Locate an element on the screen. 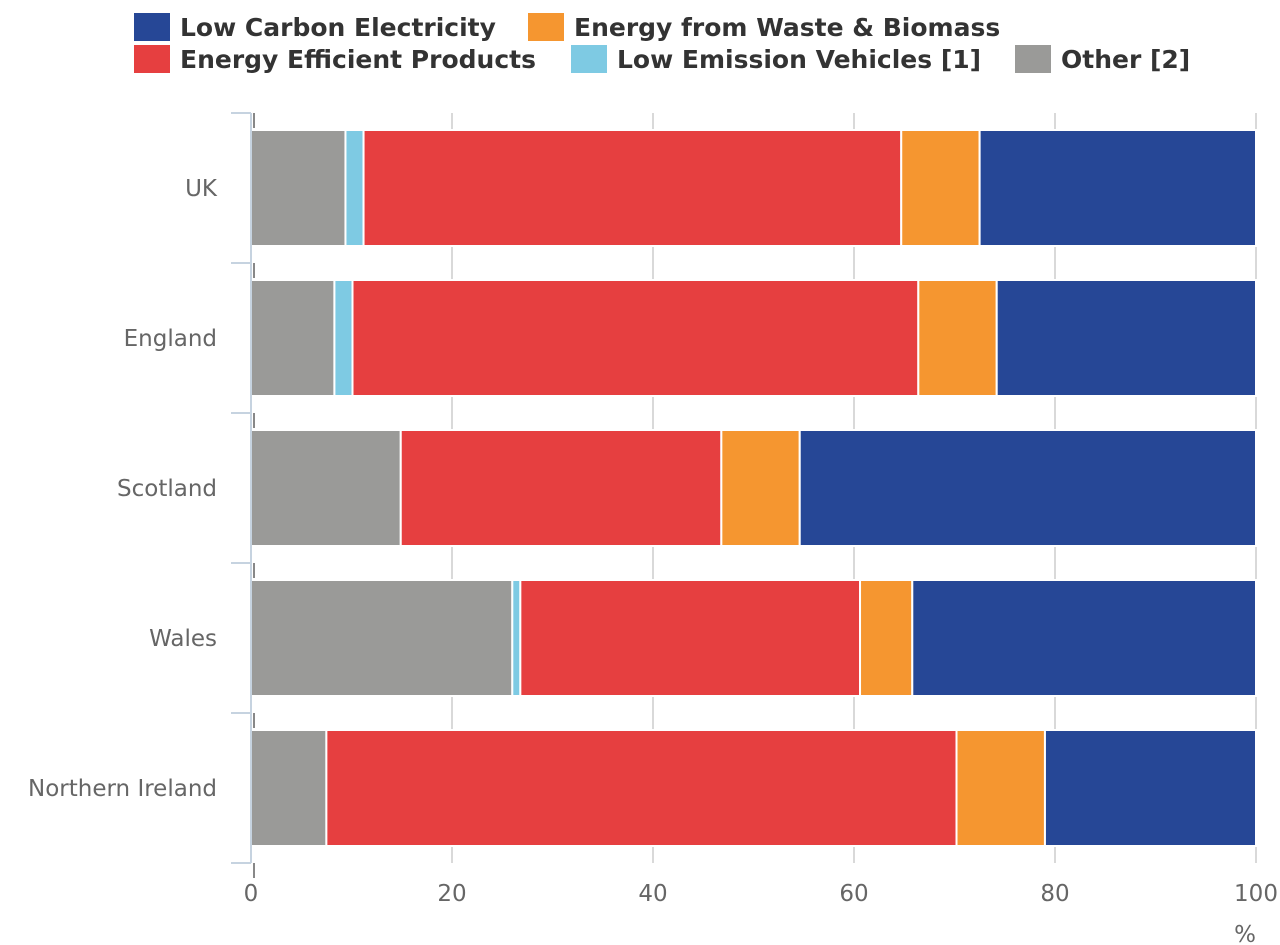 This screenshot has width=1280, height=945. x-tick-label-60: 60 is located at coordinates (853, 894).